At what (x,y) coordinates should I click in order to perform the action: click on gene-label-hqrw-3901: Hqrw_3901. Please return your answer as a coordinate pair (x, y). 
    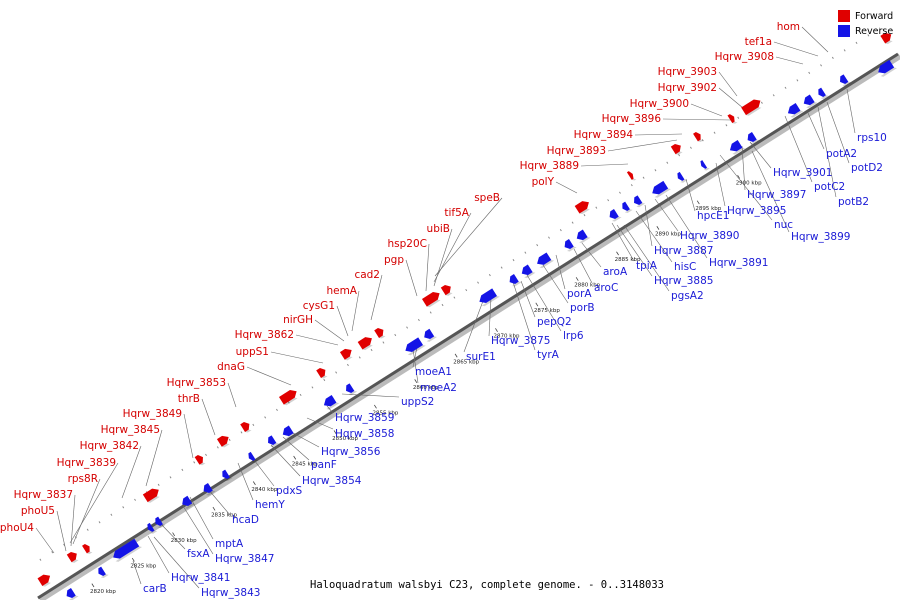
    Looking at the image, I should click on (802, 173).